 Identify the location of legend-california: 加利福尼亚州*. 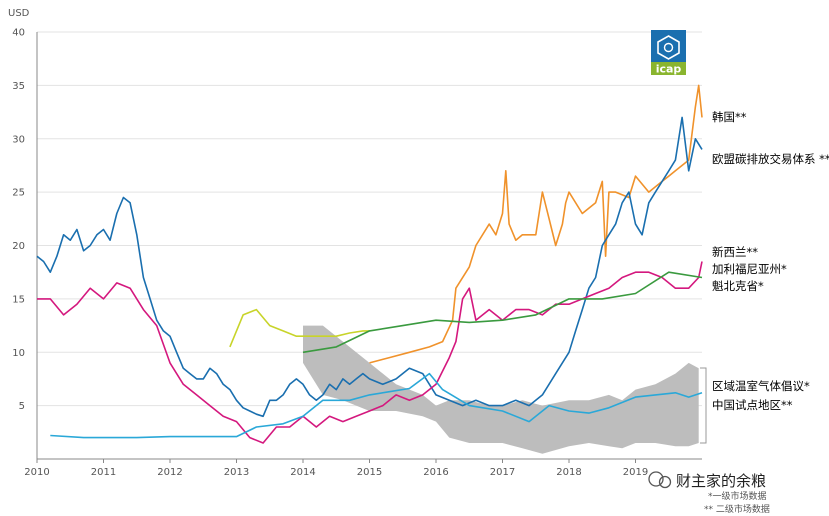
(749, 269).